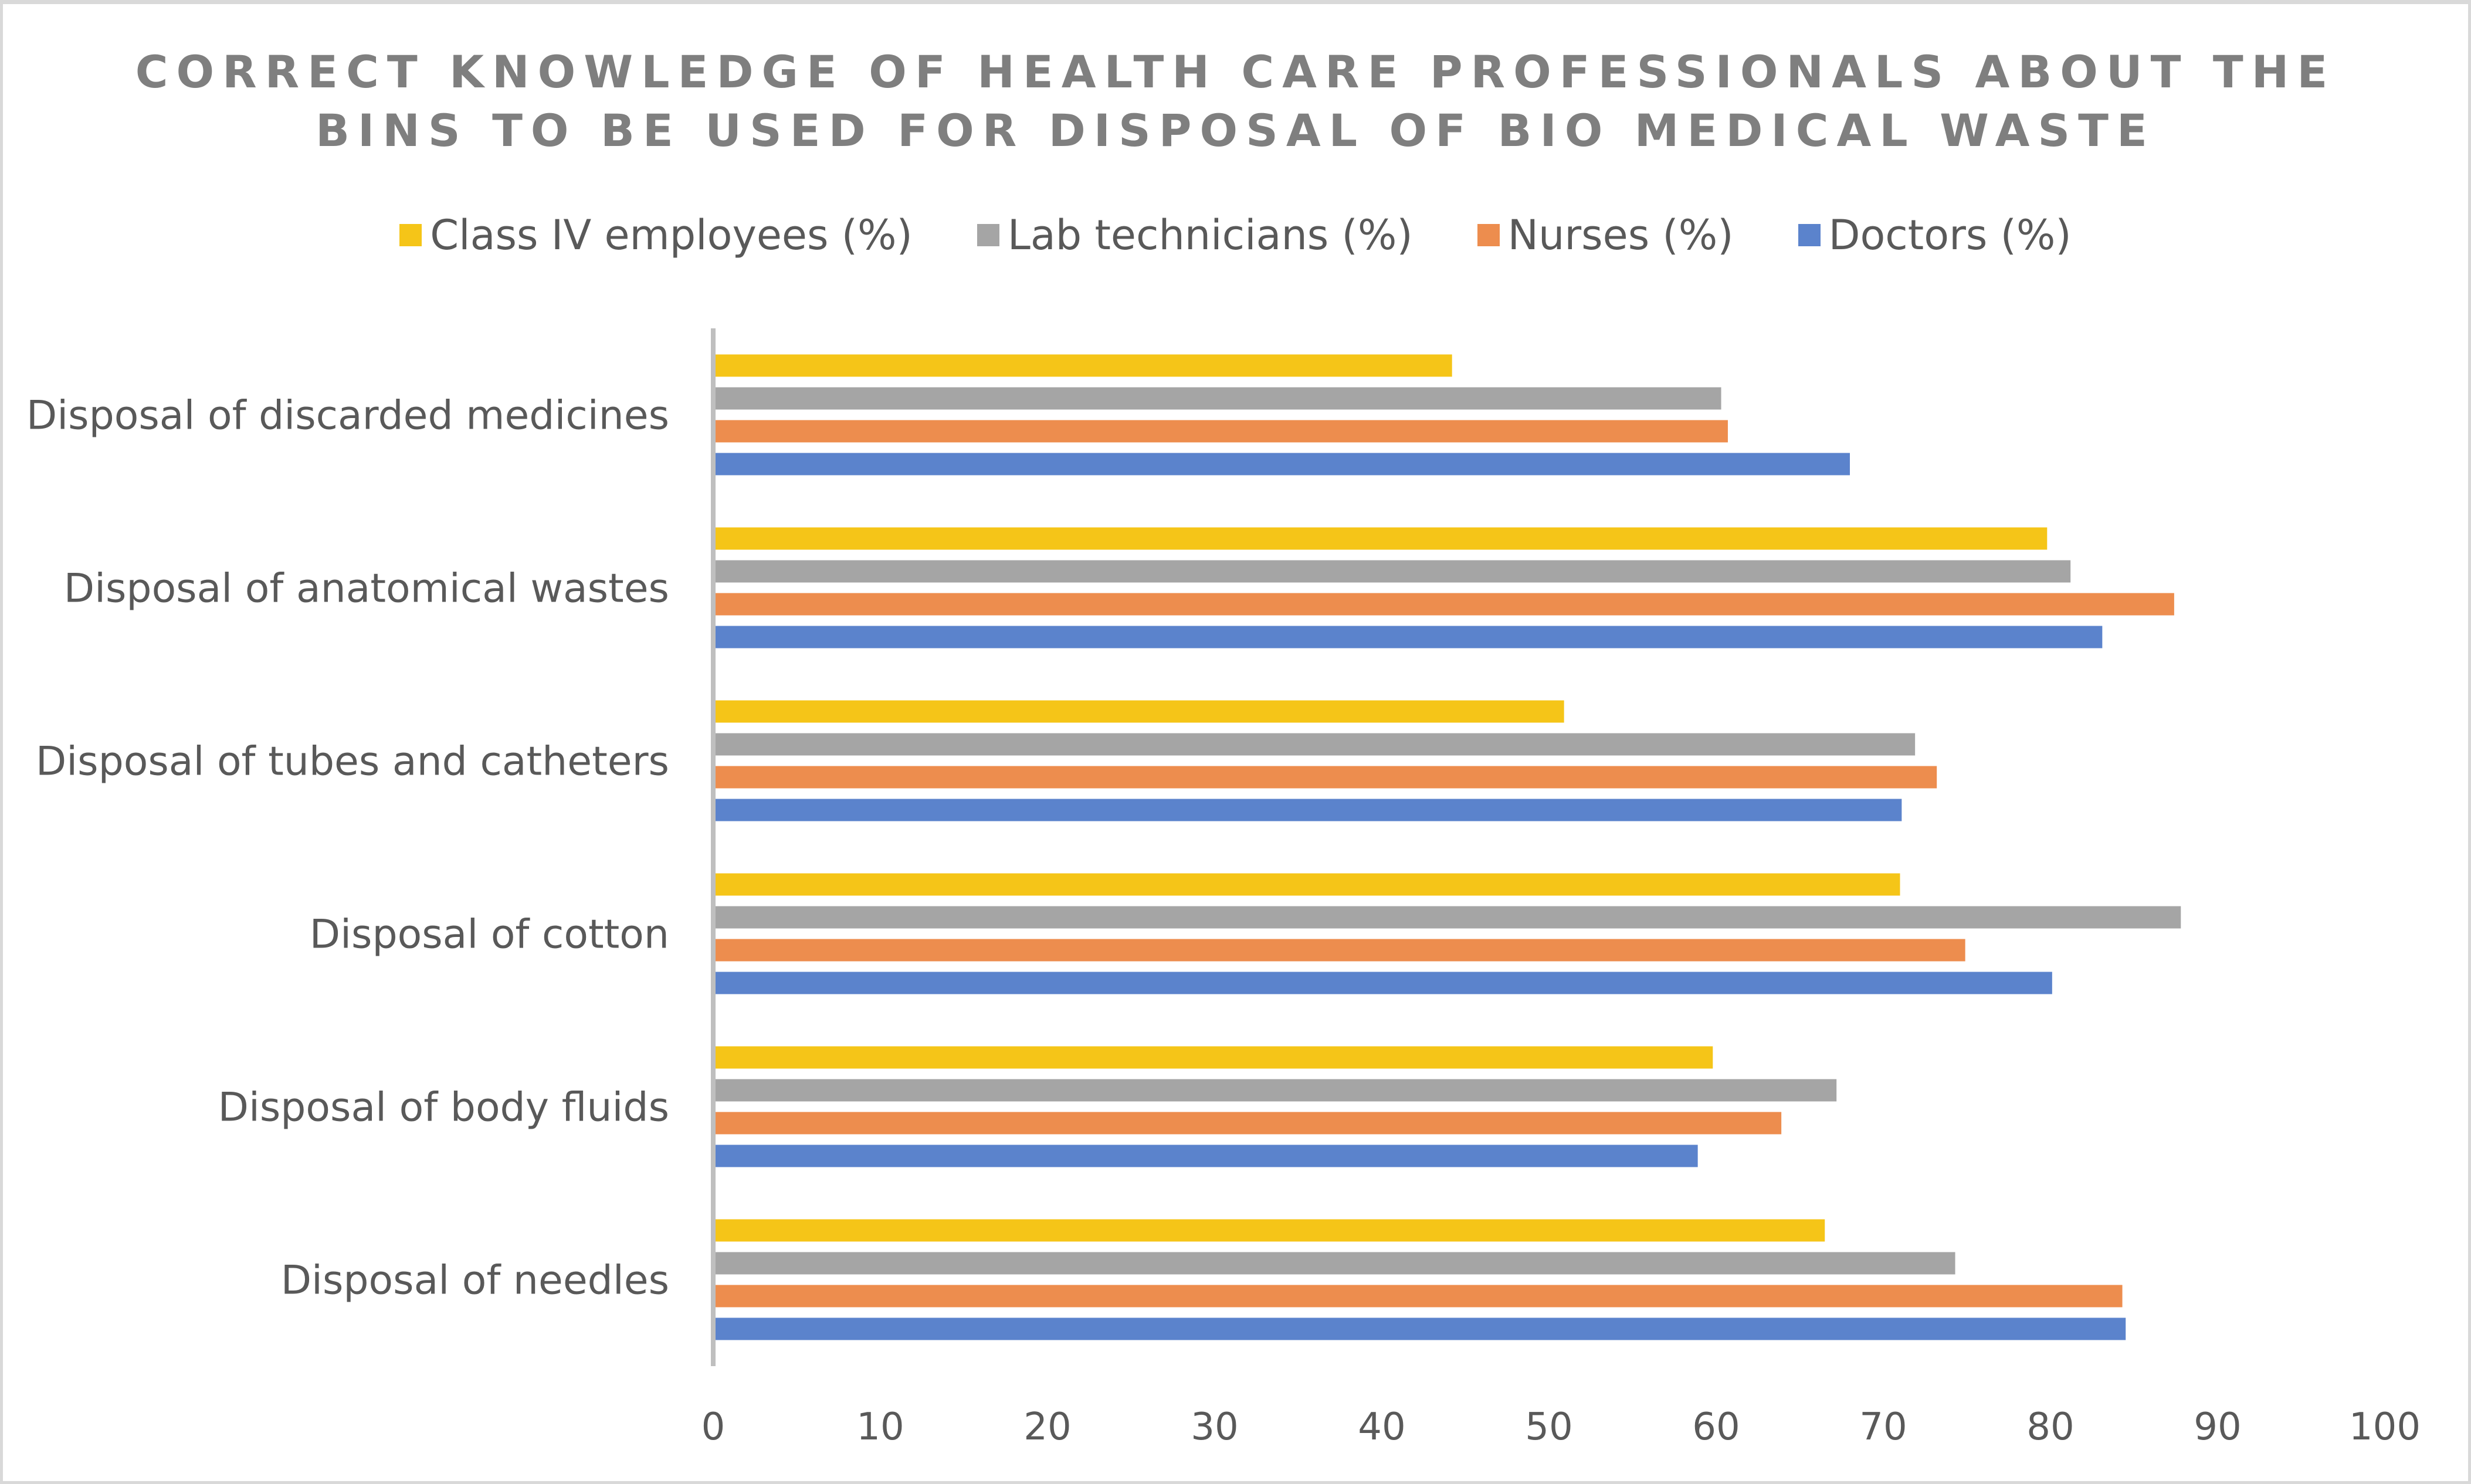 The width and height of the screenshot is (2471, 1484). I want to click on category-label: Disposal of needles, so click(475, 1281).